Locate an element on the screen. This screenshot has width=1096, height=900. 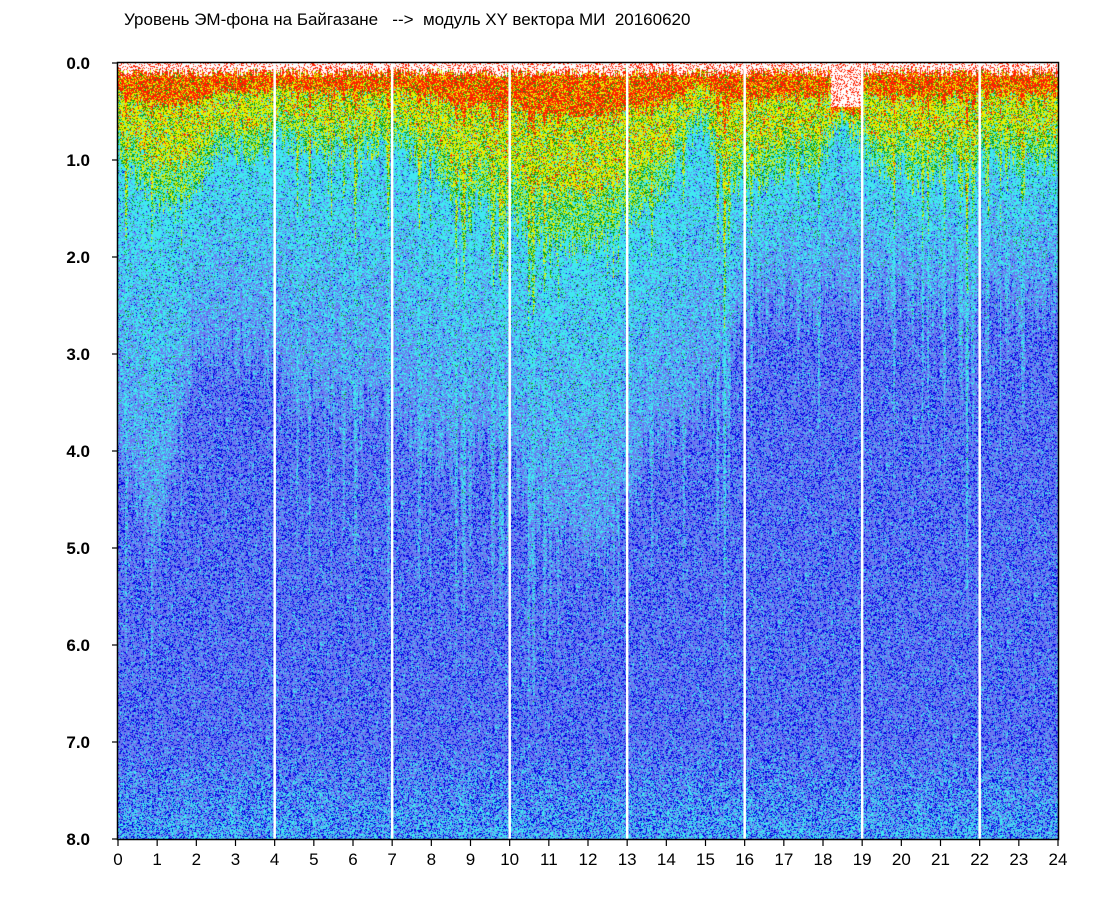
x-tick-label: 10 is located at coordinates (509, 859).